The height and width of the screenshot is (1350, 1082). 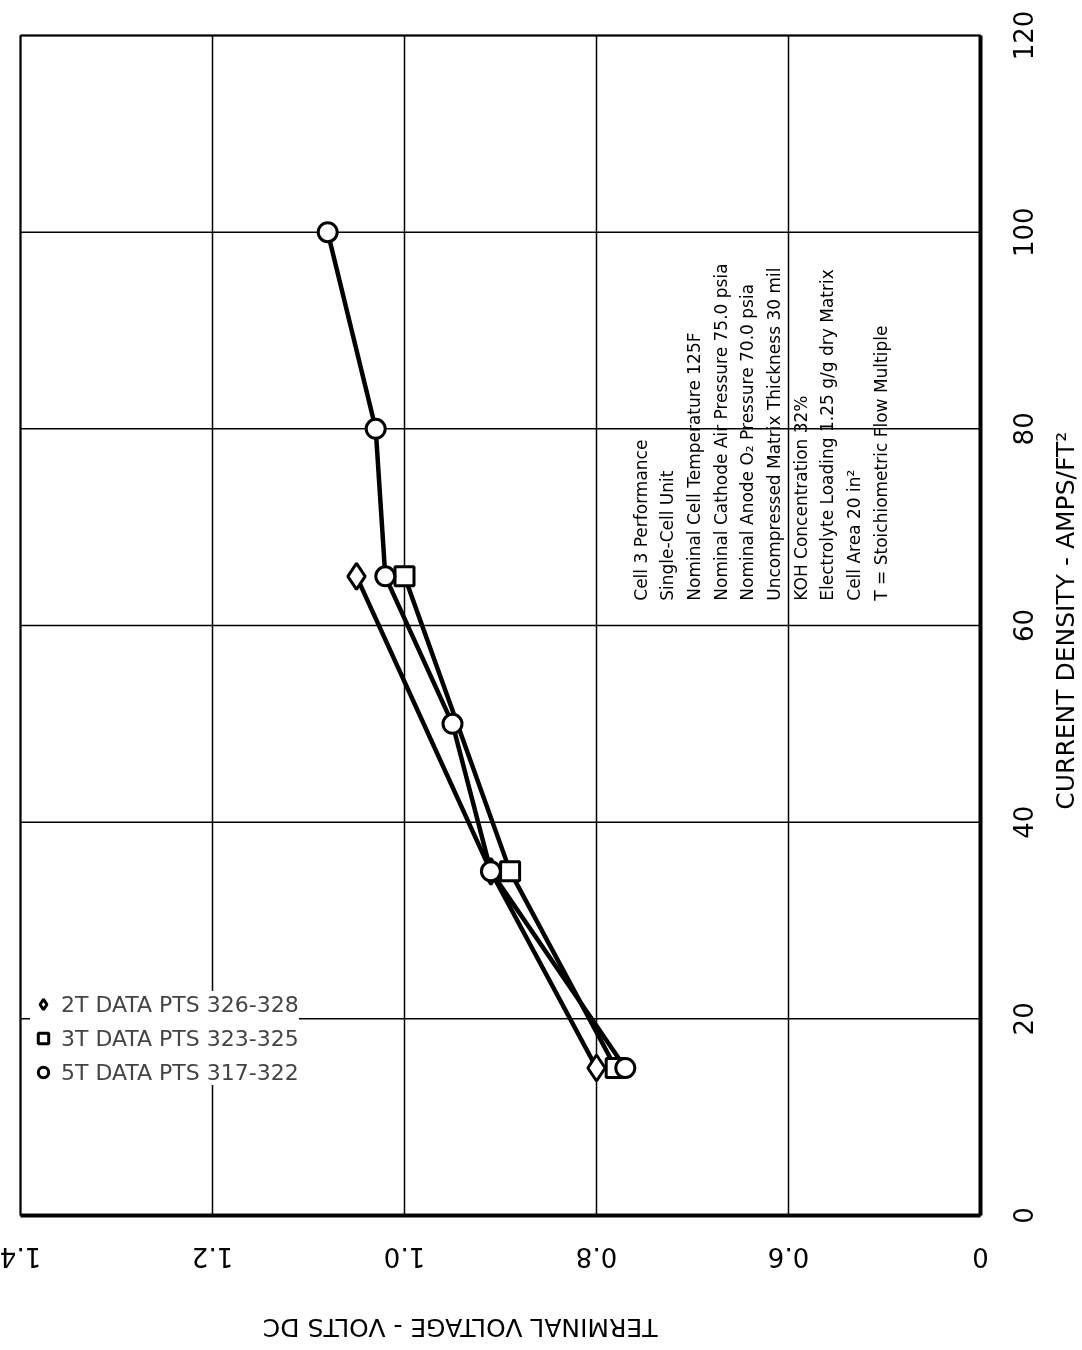 What do you see at coordinates (460, 1327) in the screenshot?
I see `x-axis-title: TERMINAL VOLTAGE - VOLTS DC` at bounding box center [460, 1327].